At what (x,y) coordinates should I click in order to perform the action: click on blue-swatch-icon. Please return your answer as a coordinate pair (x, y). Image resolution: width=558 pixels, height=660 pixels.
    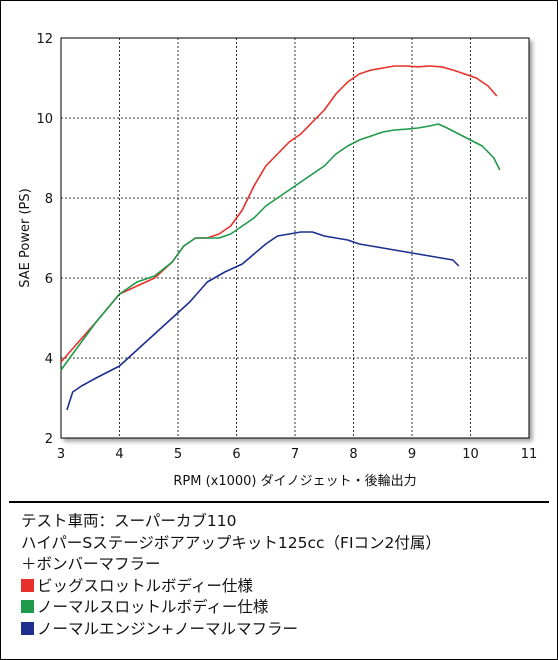
    Looking at the image, I should click on (27, 628).